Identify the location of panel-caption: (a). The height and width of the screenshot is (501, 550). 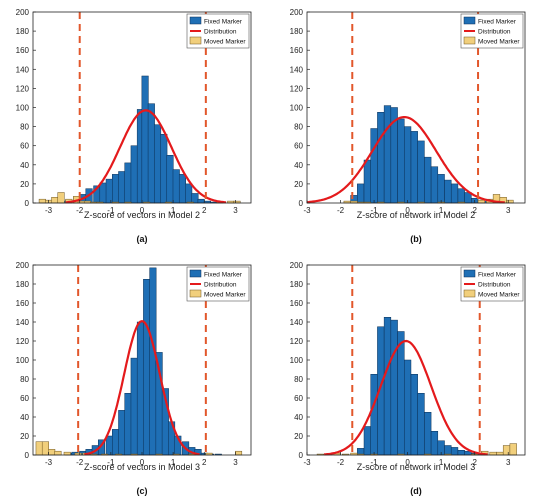
(142, 239).